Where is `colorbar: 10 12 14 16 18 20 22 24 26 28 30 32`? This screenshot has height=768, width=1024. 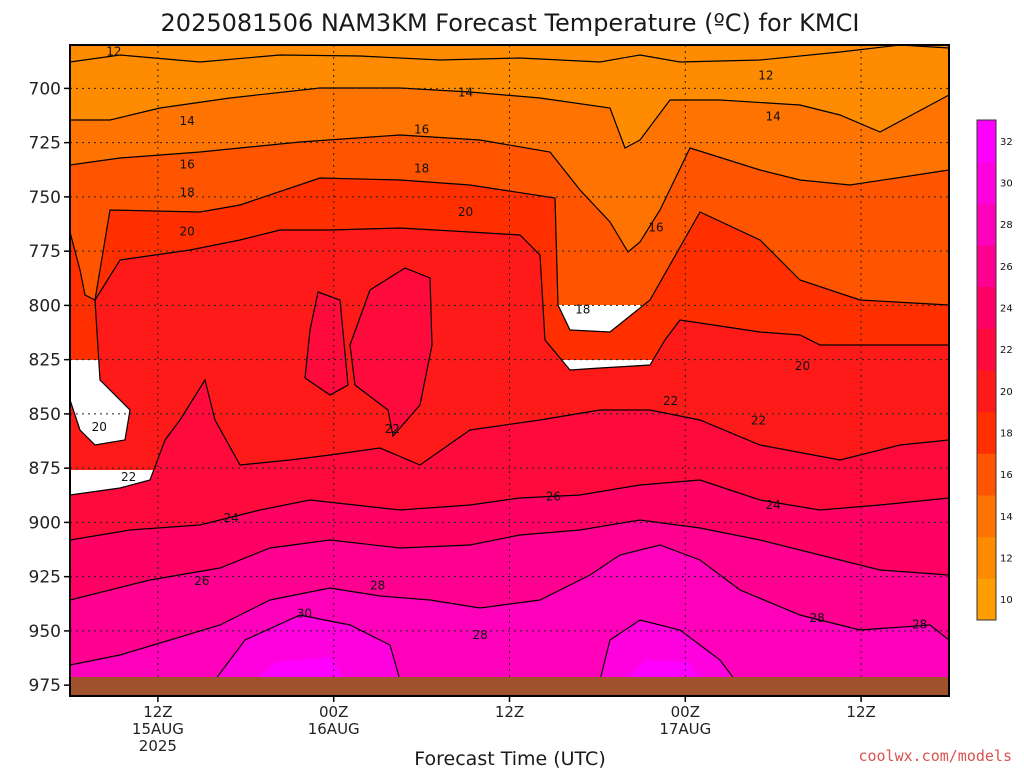 colorbar: 10 12 14 16 18 20 22 24 26 28 30 32 is located at coordinates (994, 370).